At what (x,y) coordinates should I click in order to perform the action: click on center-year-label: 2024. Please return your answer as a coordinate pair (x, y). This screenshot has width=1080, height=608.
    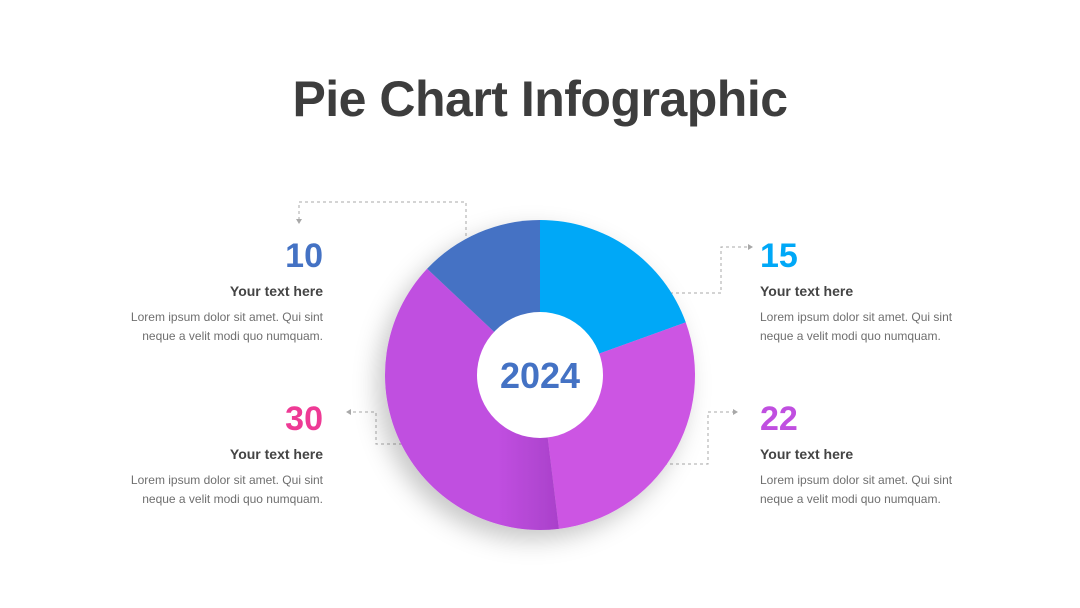
    Looking at the image, I should click on (540, 375).